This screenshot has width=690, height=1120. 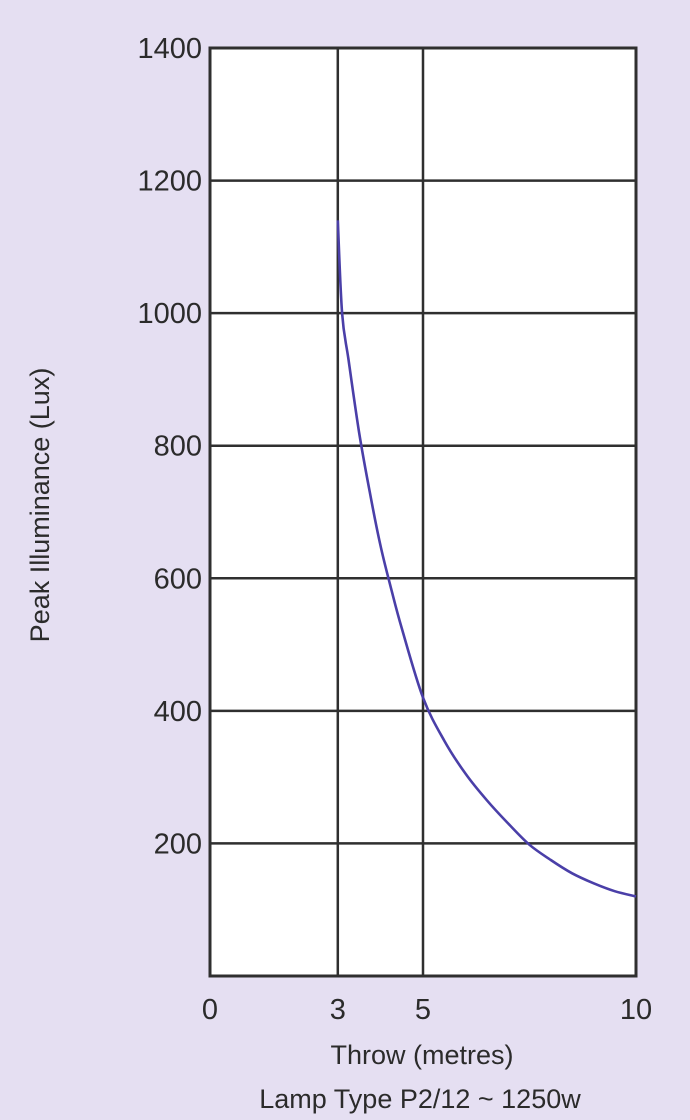 I want to click on x-tick-label: 3, so click(x=338, y=1010).